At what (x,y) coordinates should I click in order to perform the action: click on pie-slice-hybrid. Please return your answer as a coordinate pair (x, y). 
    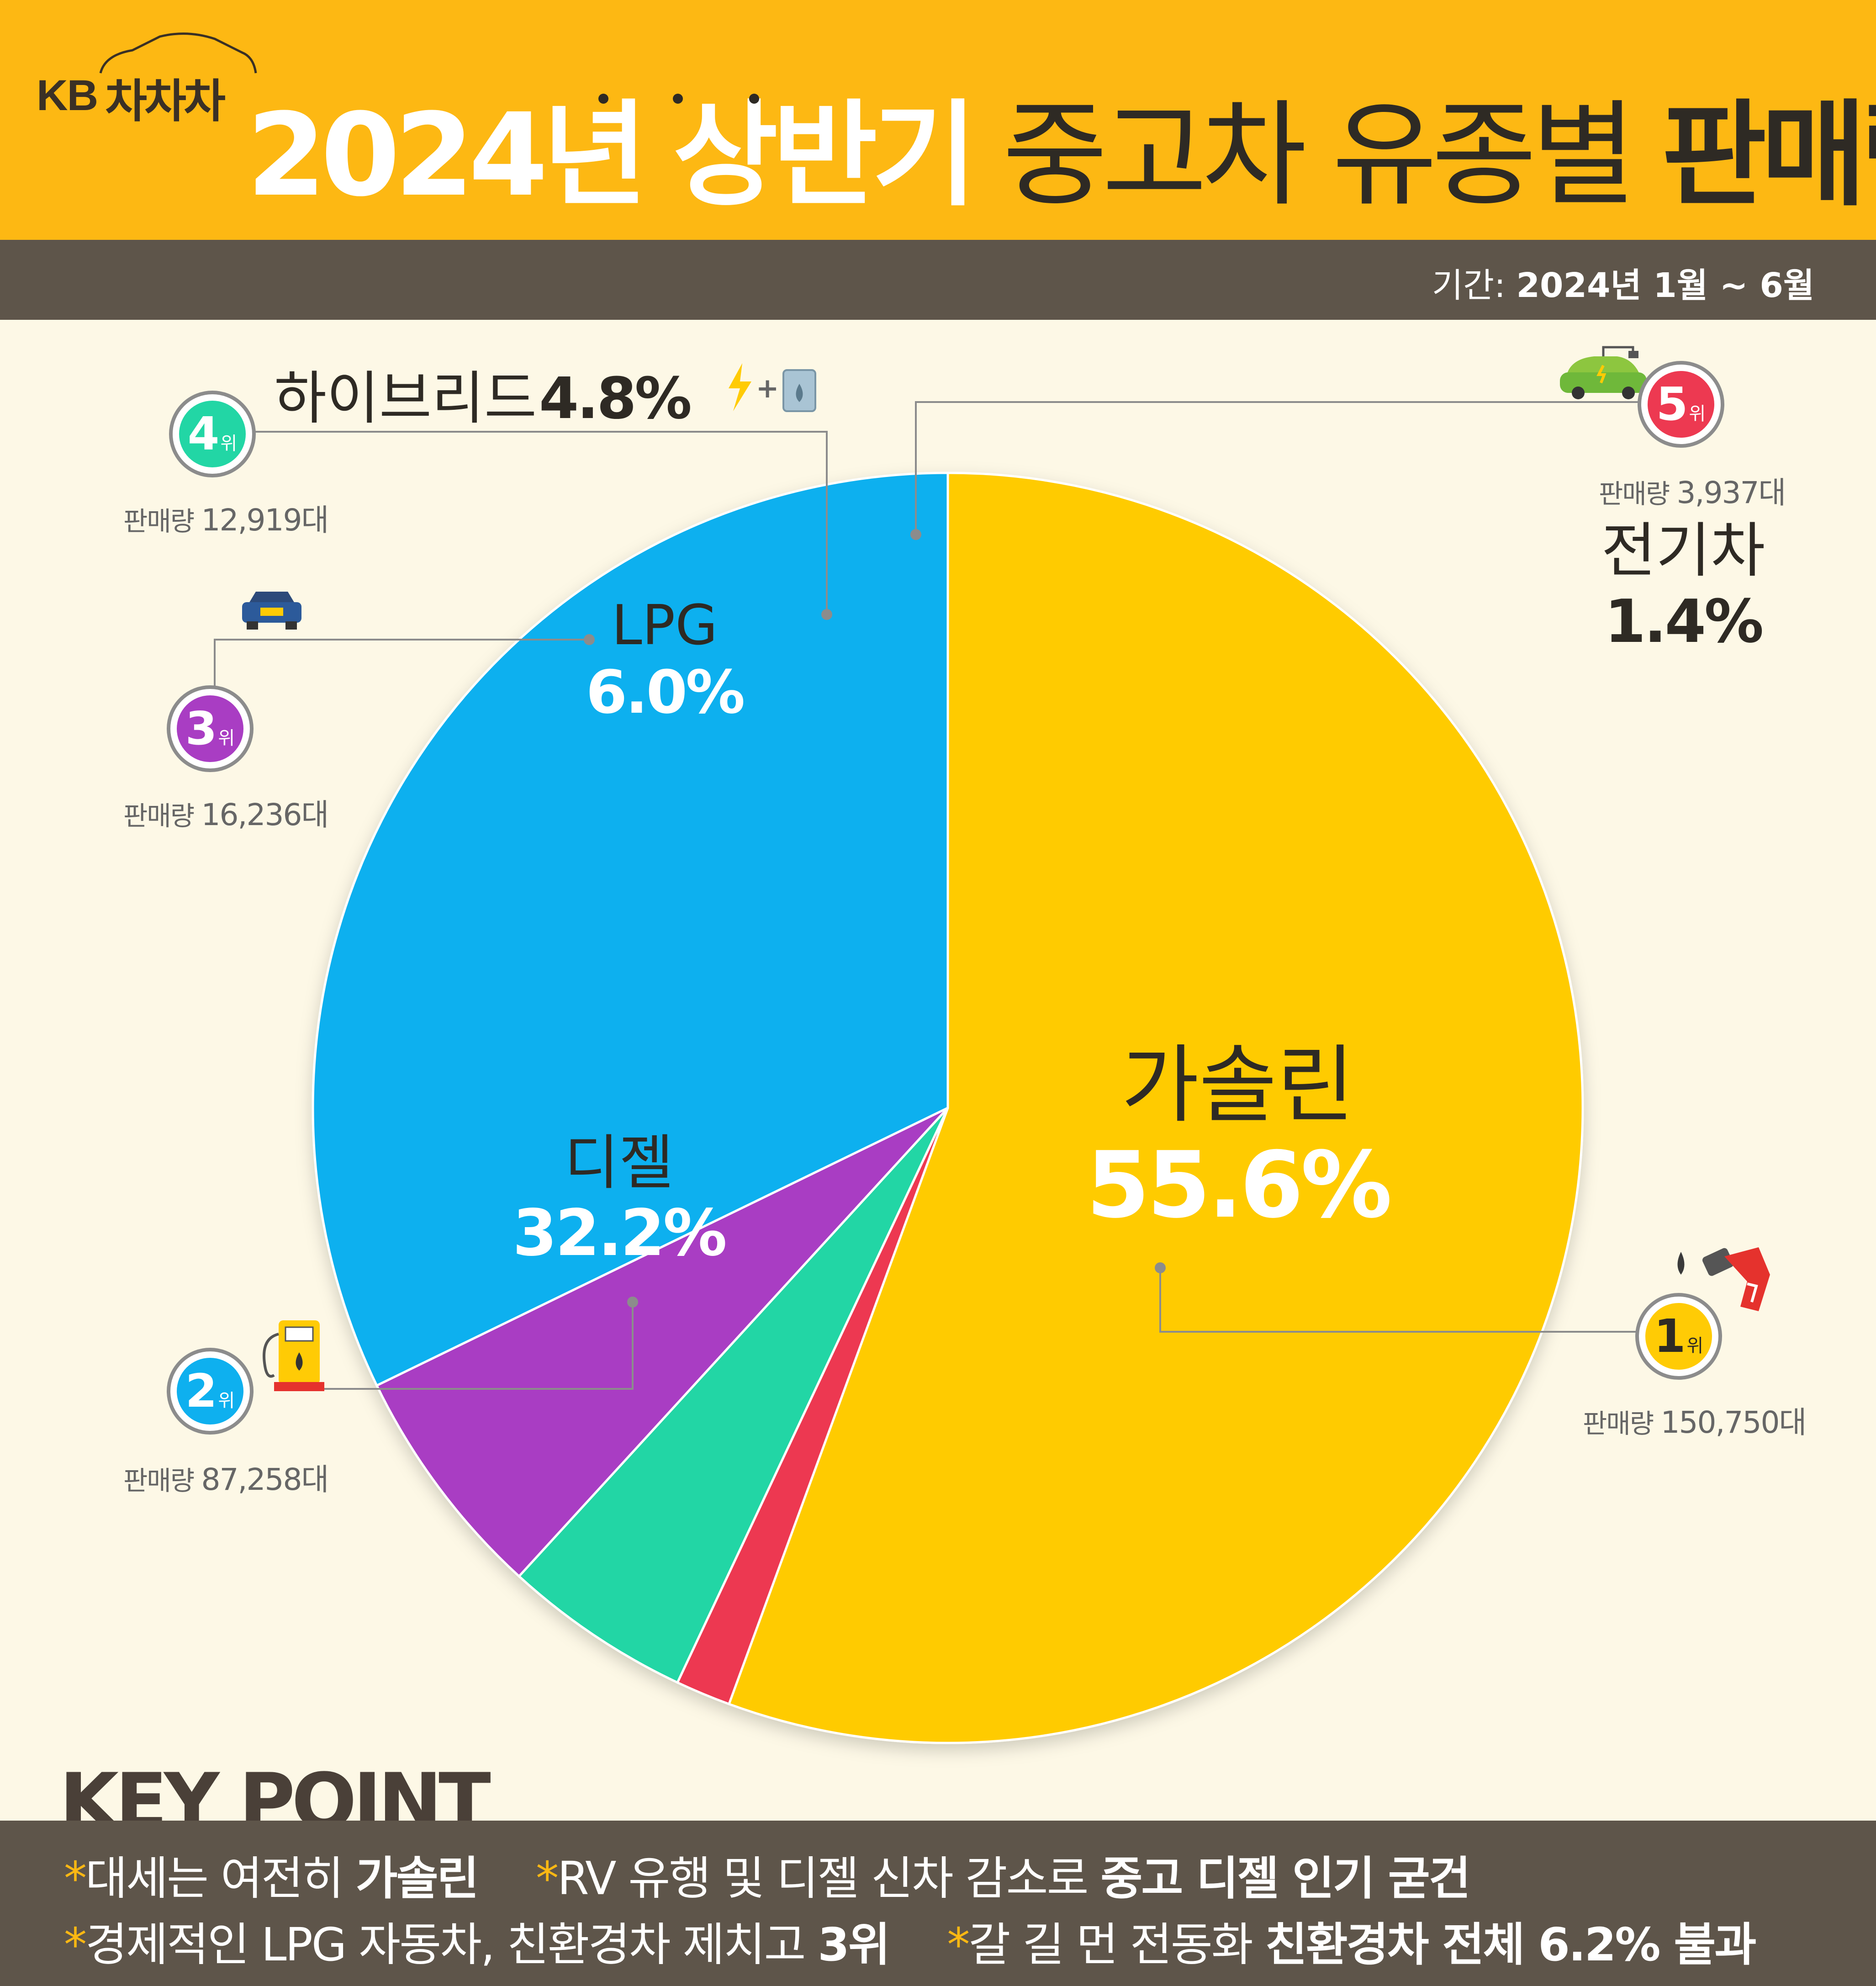
    Looking at the image, I should click on (733, 1395).